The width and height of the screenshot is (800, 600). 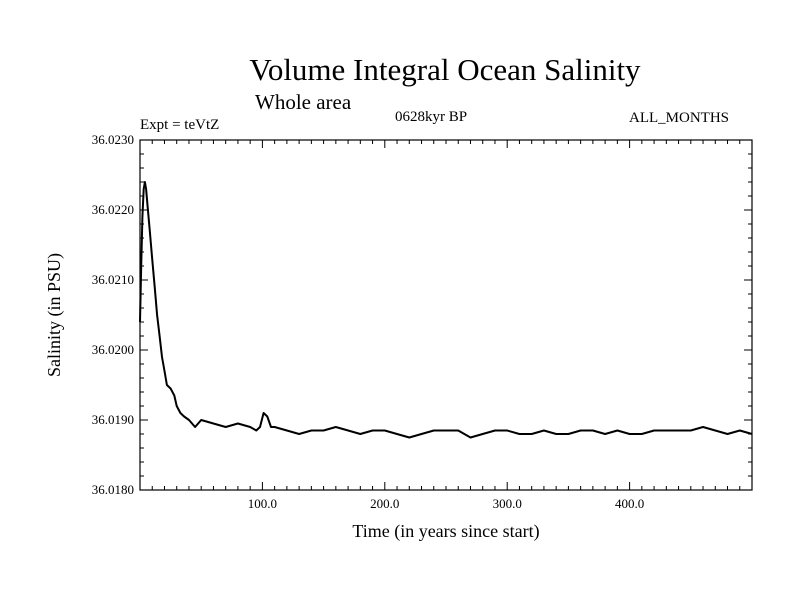 What do you see at coordinates (113, 419) in the screenshot?
I see `y-tick-label: 36.0190` at bounding box center [113, 419].